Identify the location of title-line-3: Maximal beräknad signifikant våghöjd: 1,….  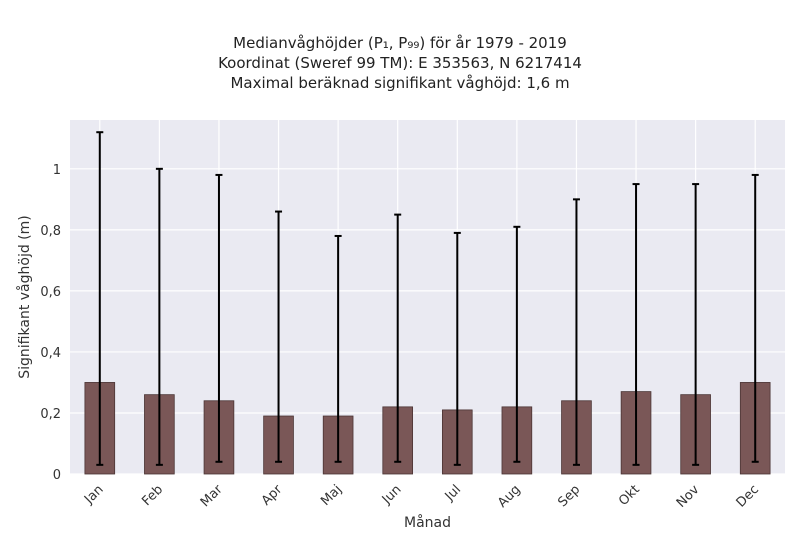
(400, 83).